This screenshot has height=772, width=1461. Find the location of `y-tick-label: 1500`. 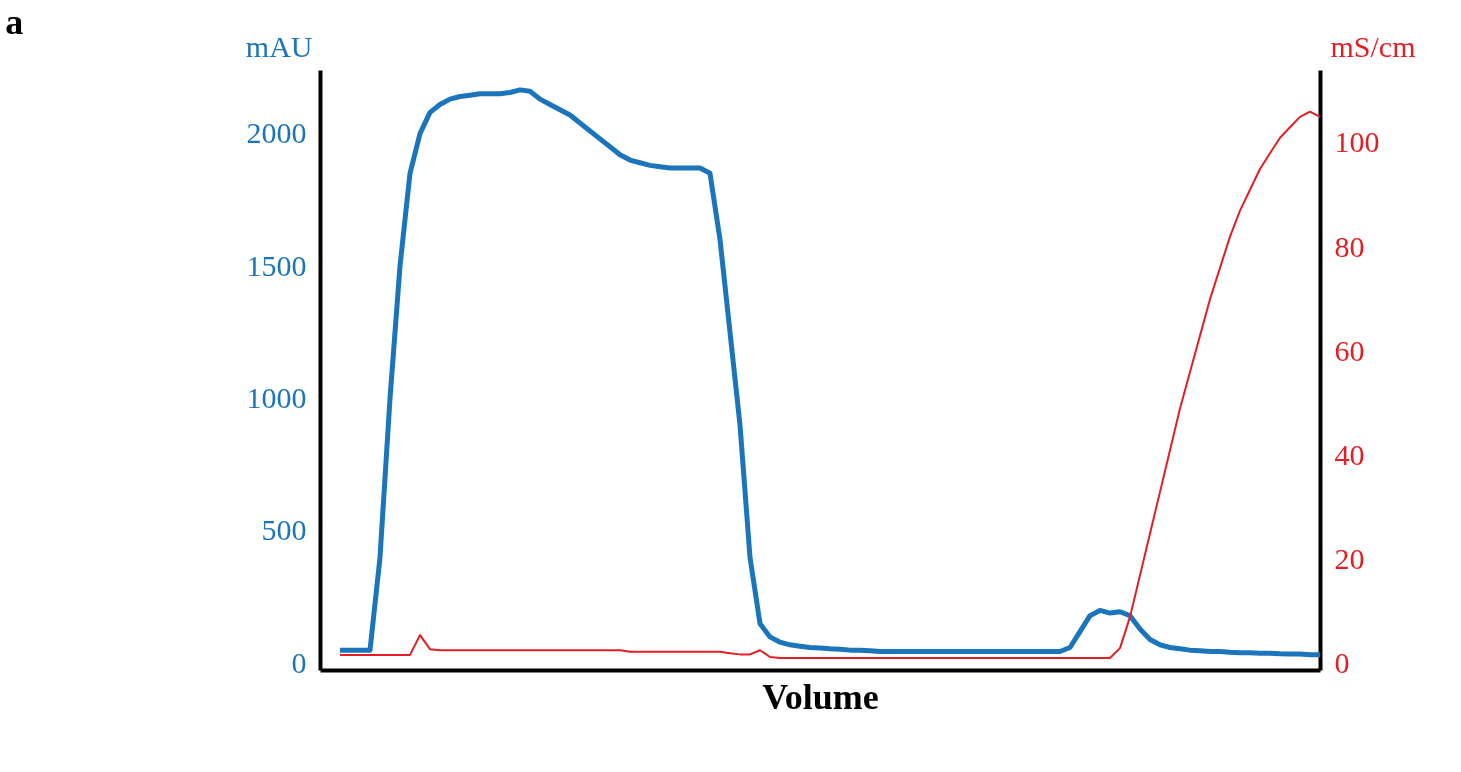

y-tick-label: 1500 is located at coordinates (276, 265).